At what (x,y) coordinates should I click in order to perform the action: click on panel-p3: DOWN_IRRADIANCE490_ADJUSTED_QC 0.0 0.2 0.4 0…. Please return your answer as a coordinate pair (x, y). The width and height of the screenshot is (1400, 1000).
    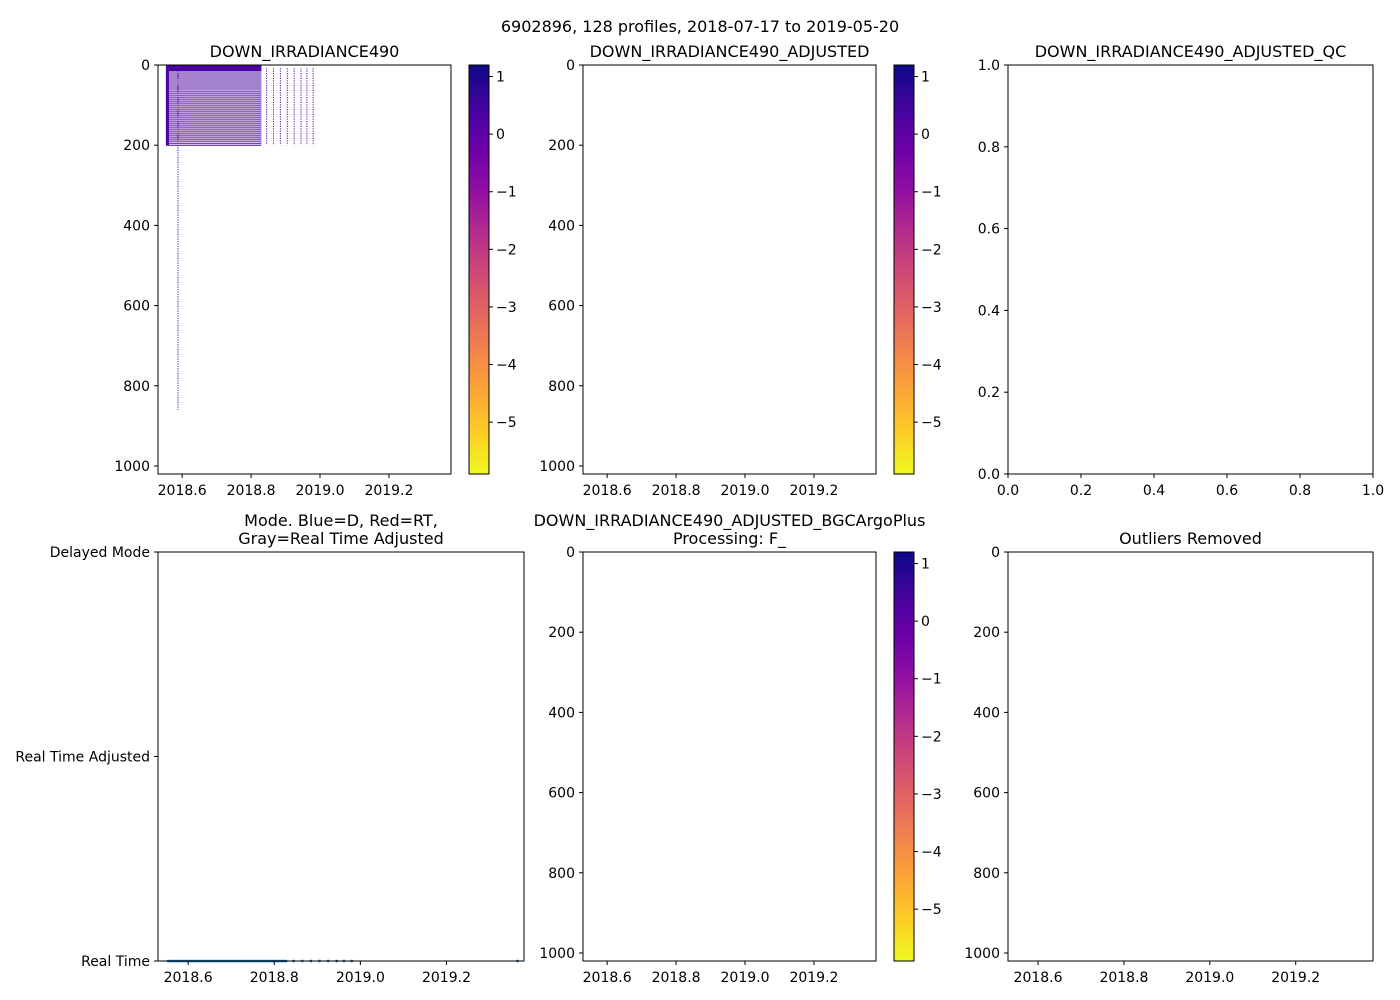
    Looking at the image, I should click on (1181, 270).